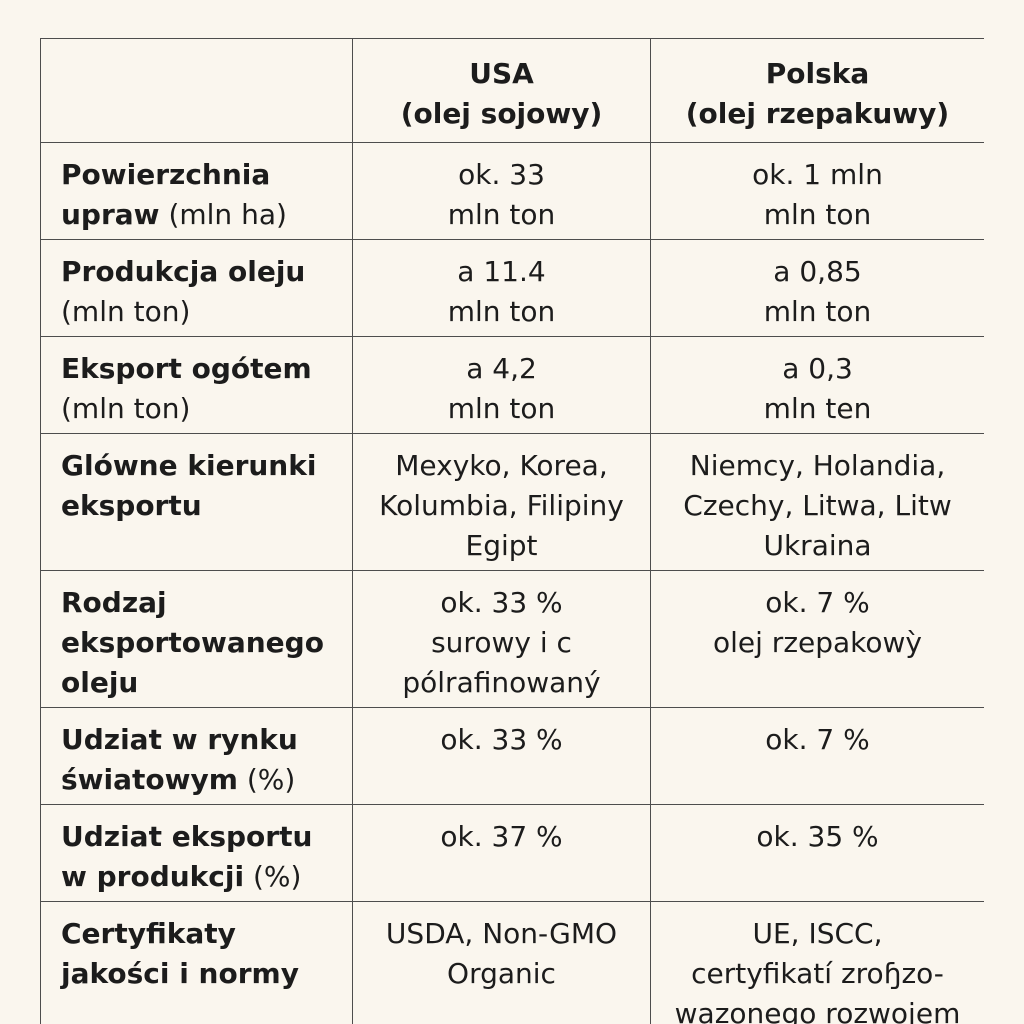 The image size is (1024, 1024). What do you see at coordinates (186, 368) in the screenshot?
I see `row-label-bold: Eksport ogótem` at bounding box center [186, 368].